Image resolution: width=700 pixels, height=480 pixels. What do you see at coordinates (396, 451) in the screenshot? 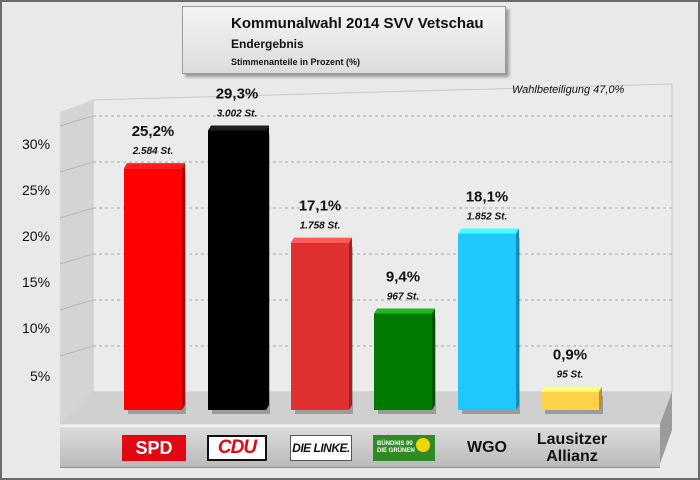
I see `gruene-logo-line2: DIE GRÜNEN` at bounding box center [396, 451].